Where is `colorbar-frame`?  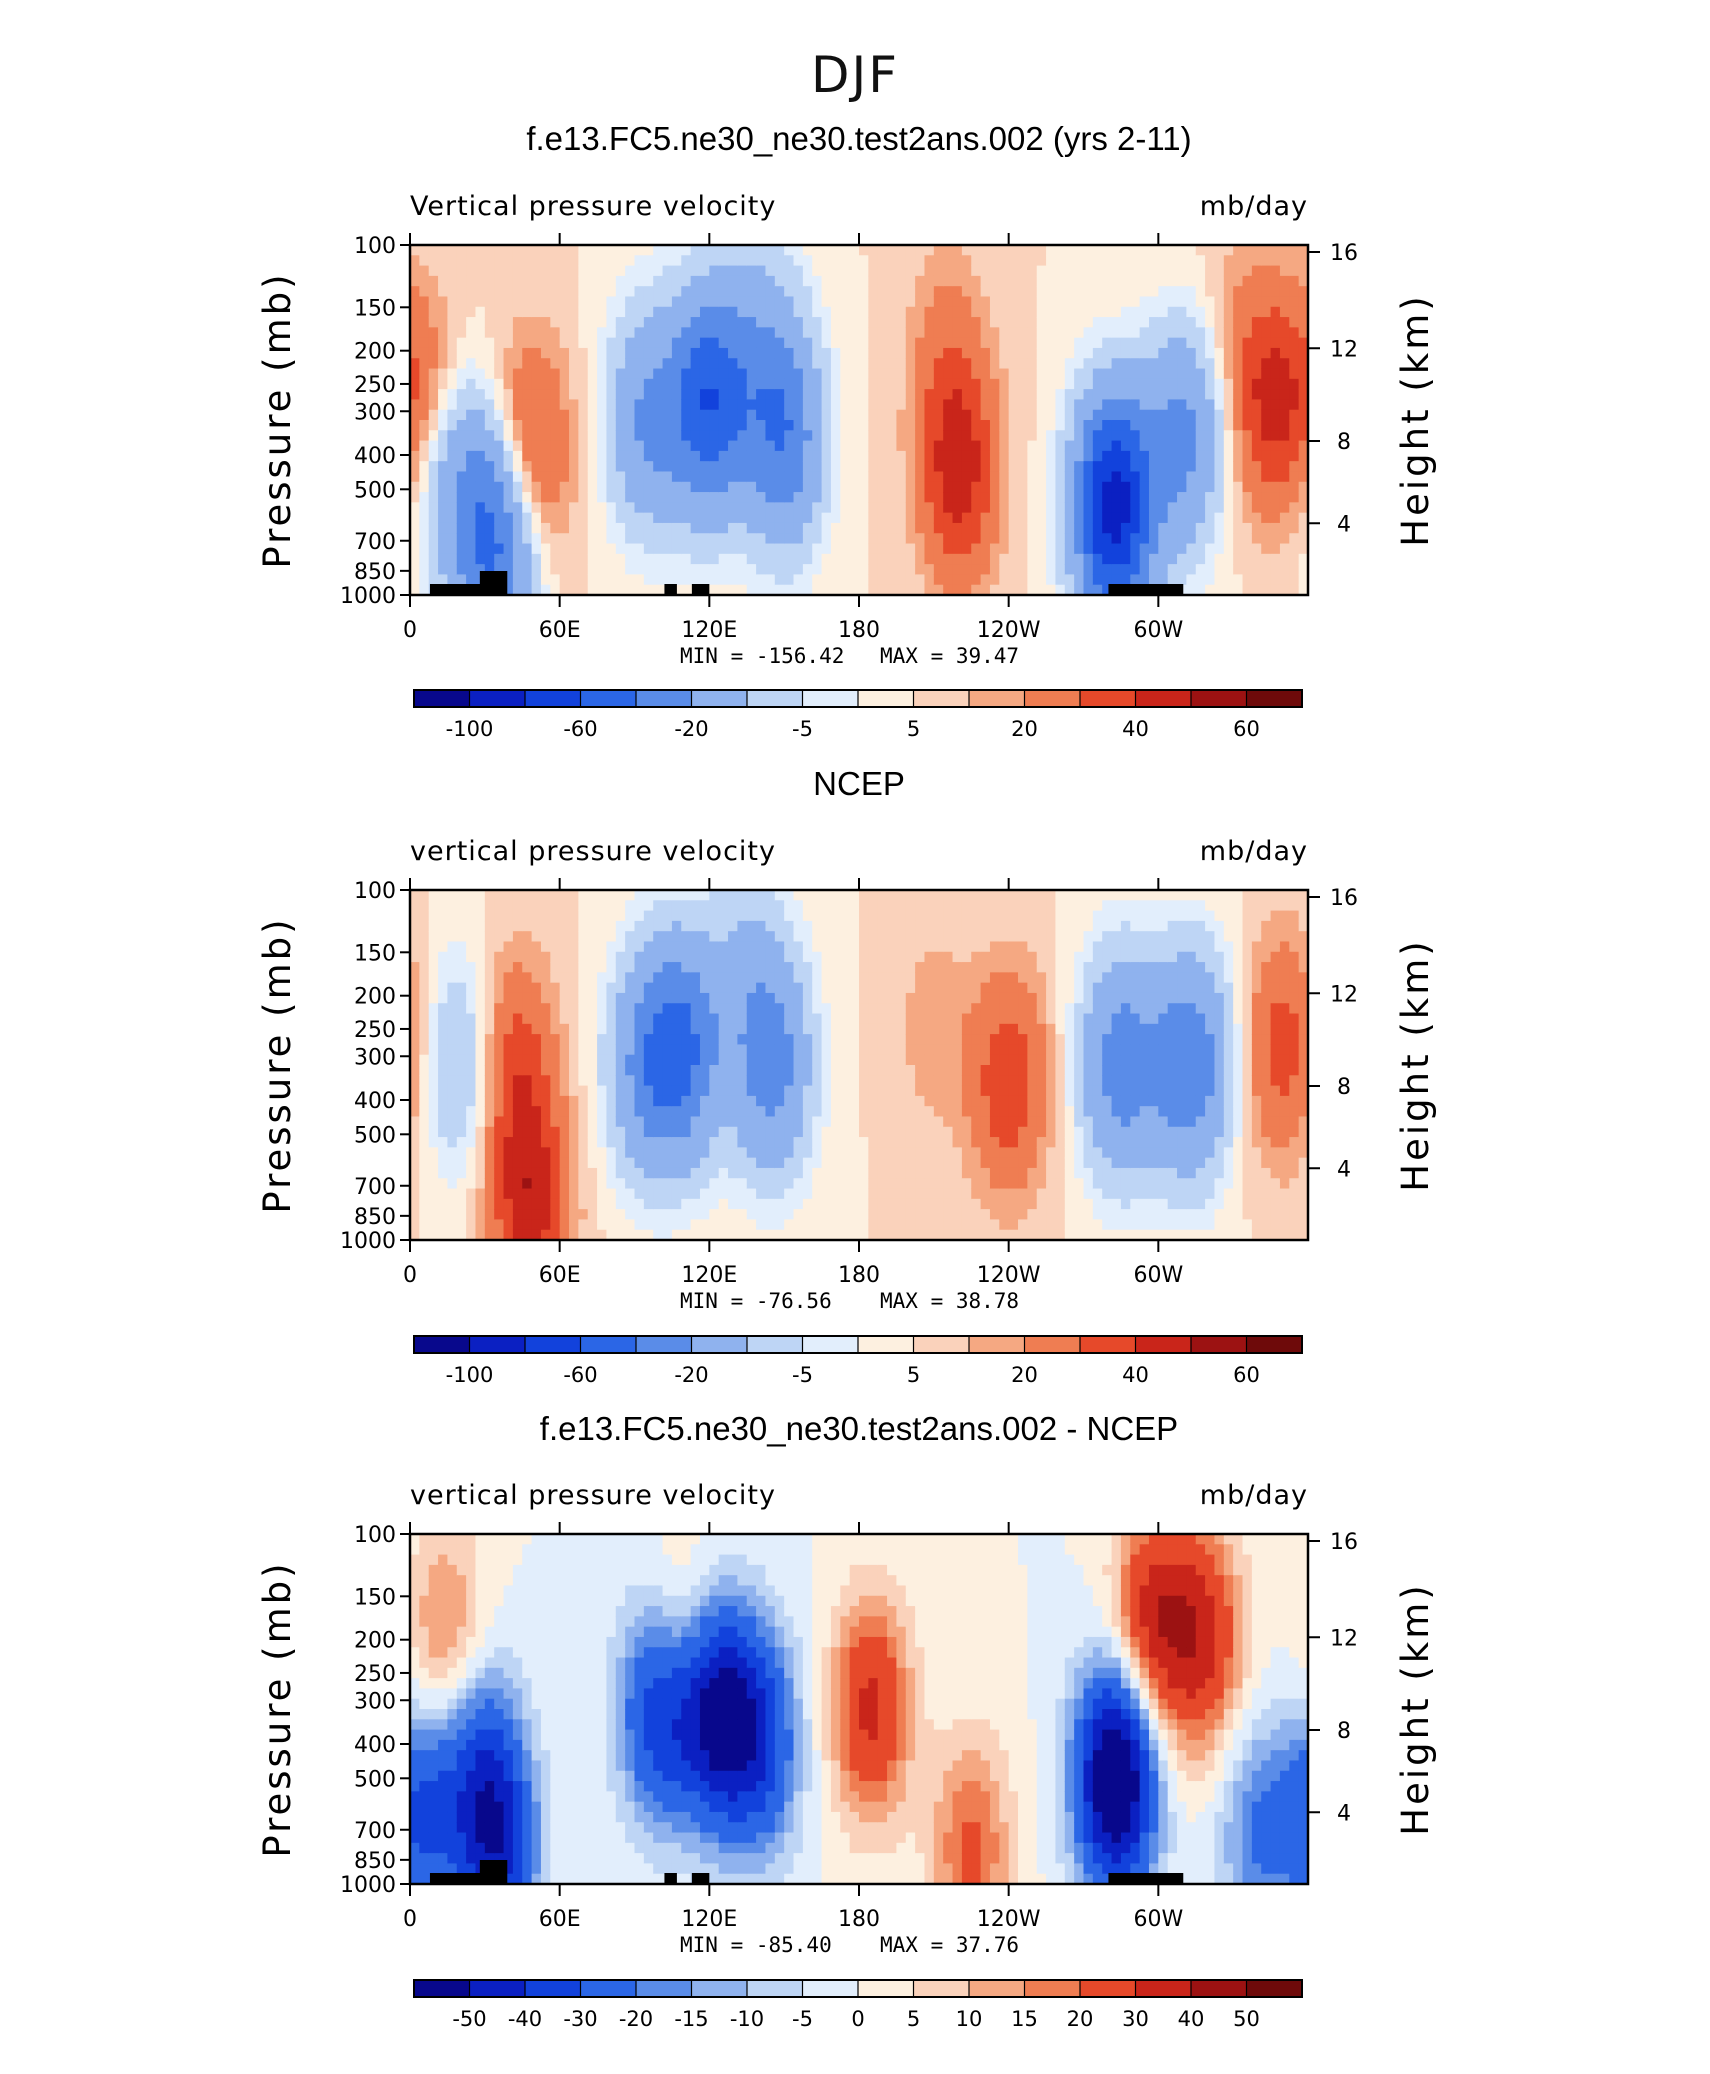 colorbar-frame is located at coordinates (858, 698).